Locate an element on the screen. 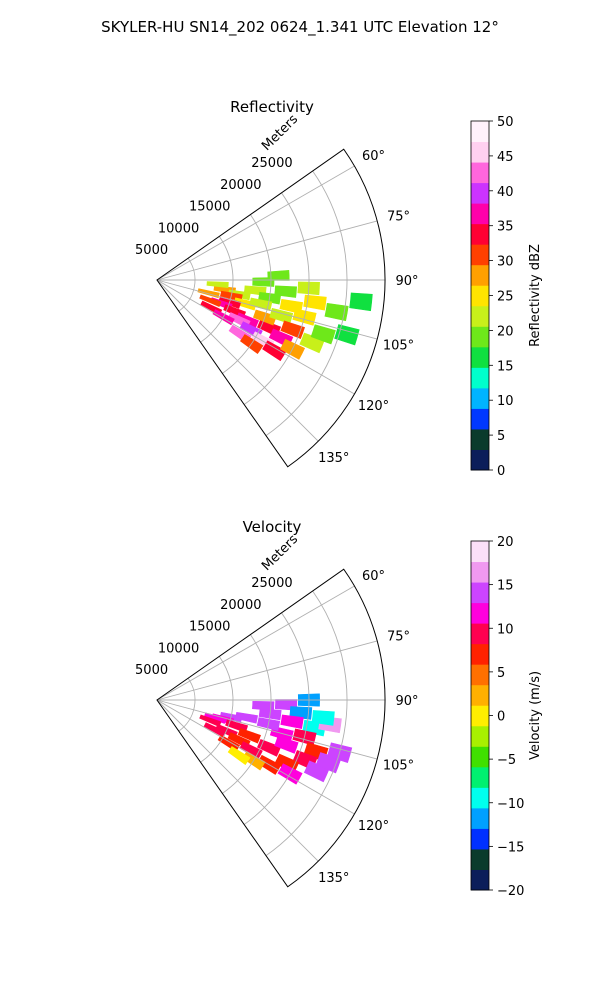 This screenshot has height=1000, width=600. panel-title: Reflectivity is located at coordinates (272, 107).